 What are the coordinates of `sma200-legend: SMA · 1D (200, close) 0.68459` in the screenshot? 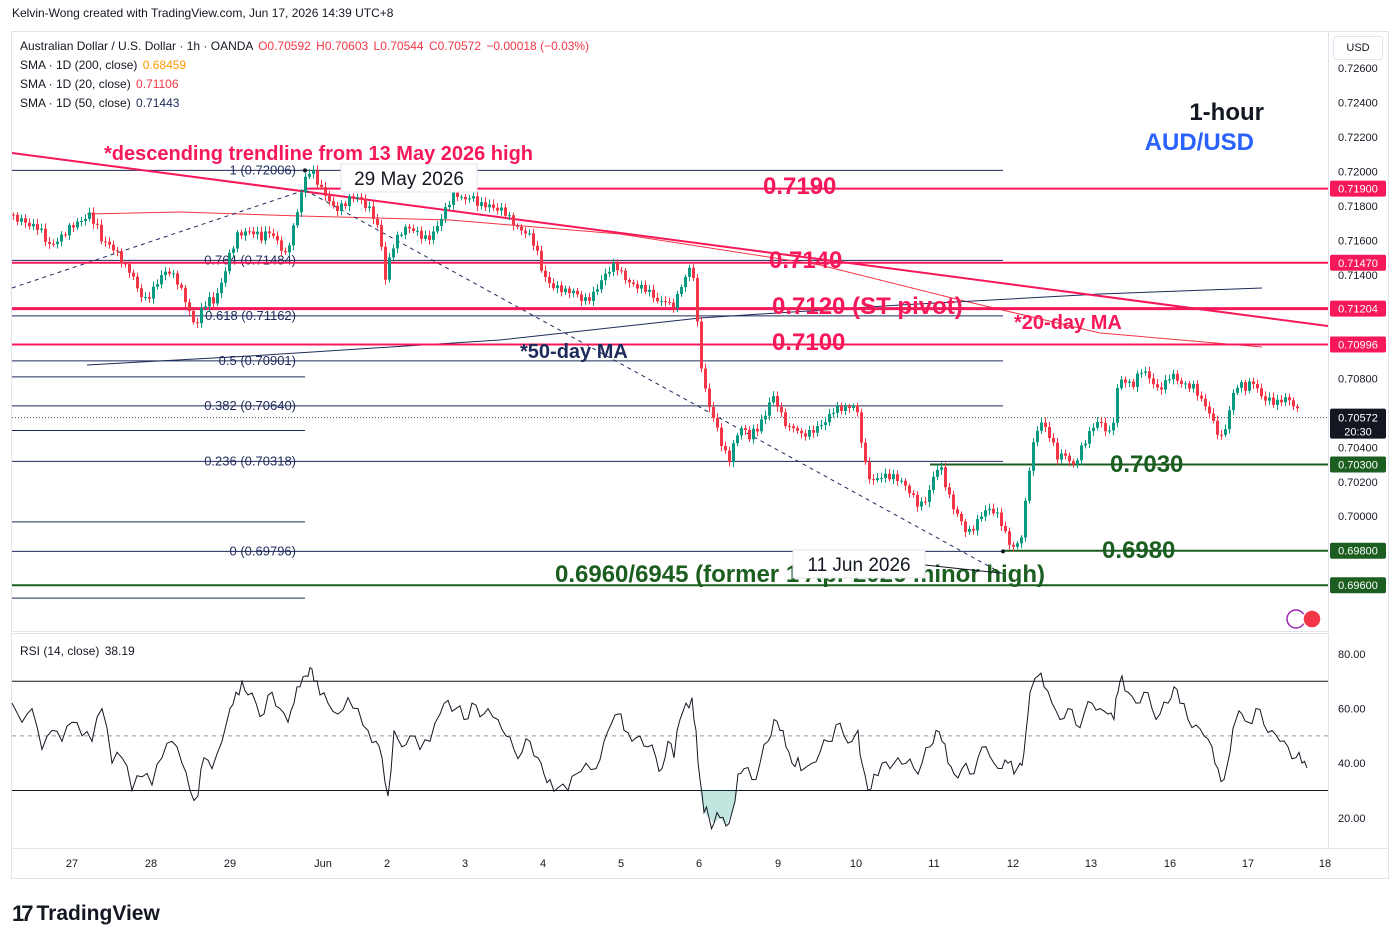 It's located at (103, 65).